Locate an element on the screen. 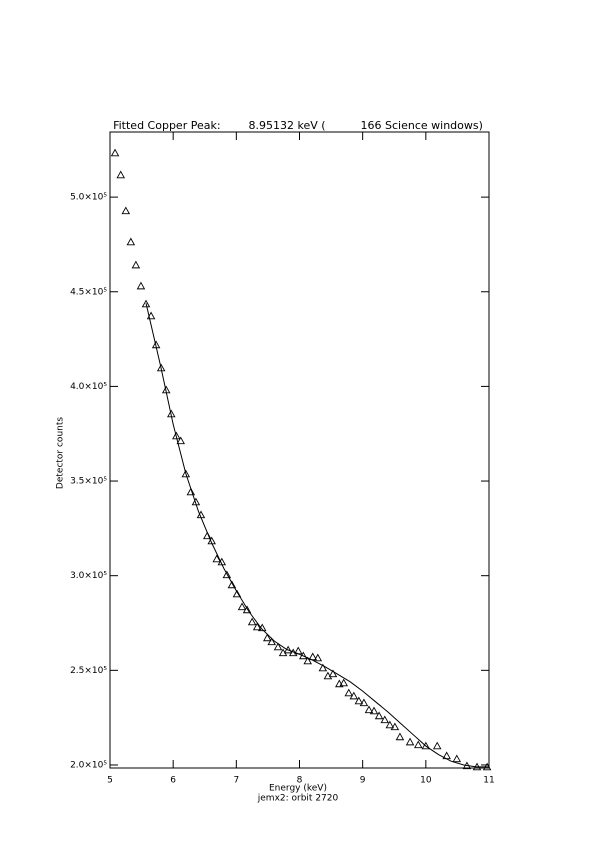 The image size is (595, 846). x-tick-label: 9 is located at coordinates (363, 781).